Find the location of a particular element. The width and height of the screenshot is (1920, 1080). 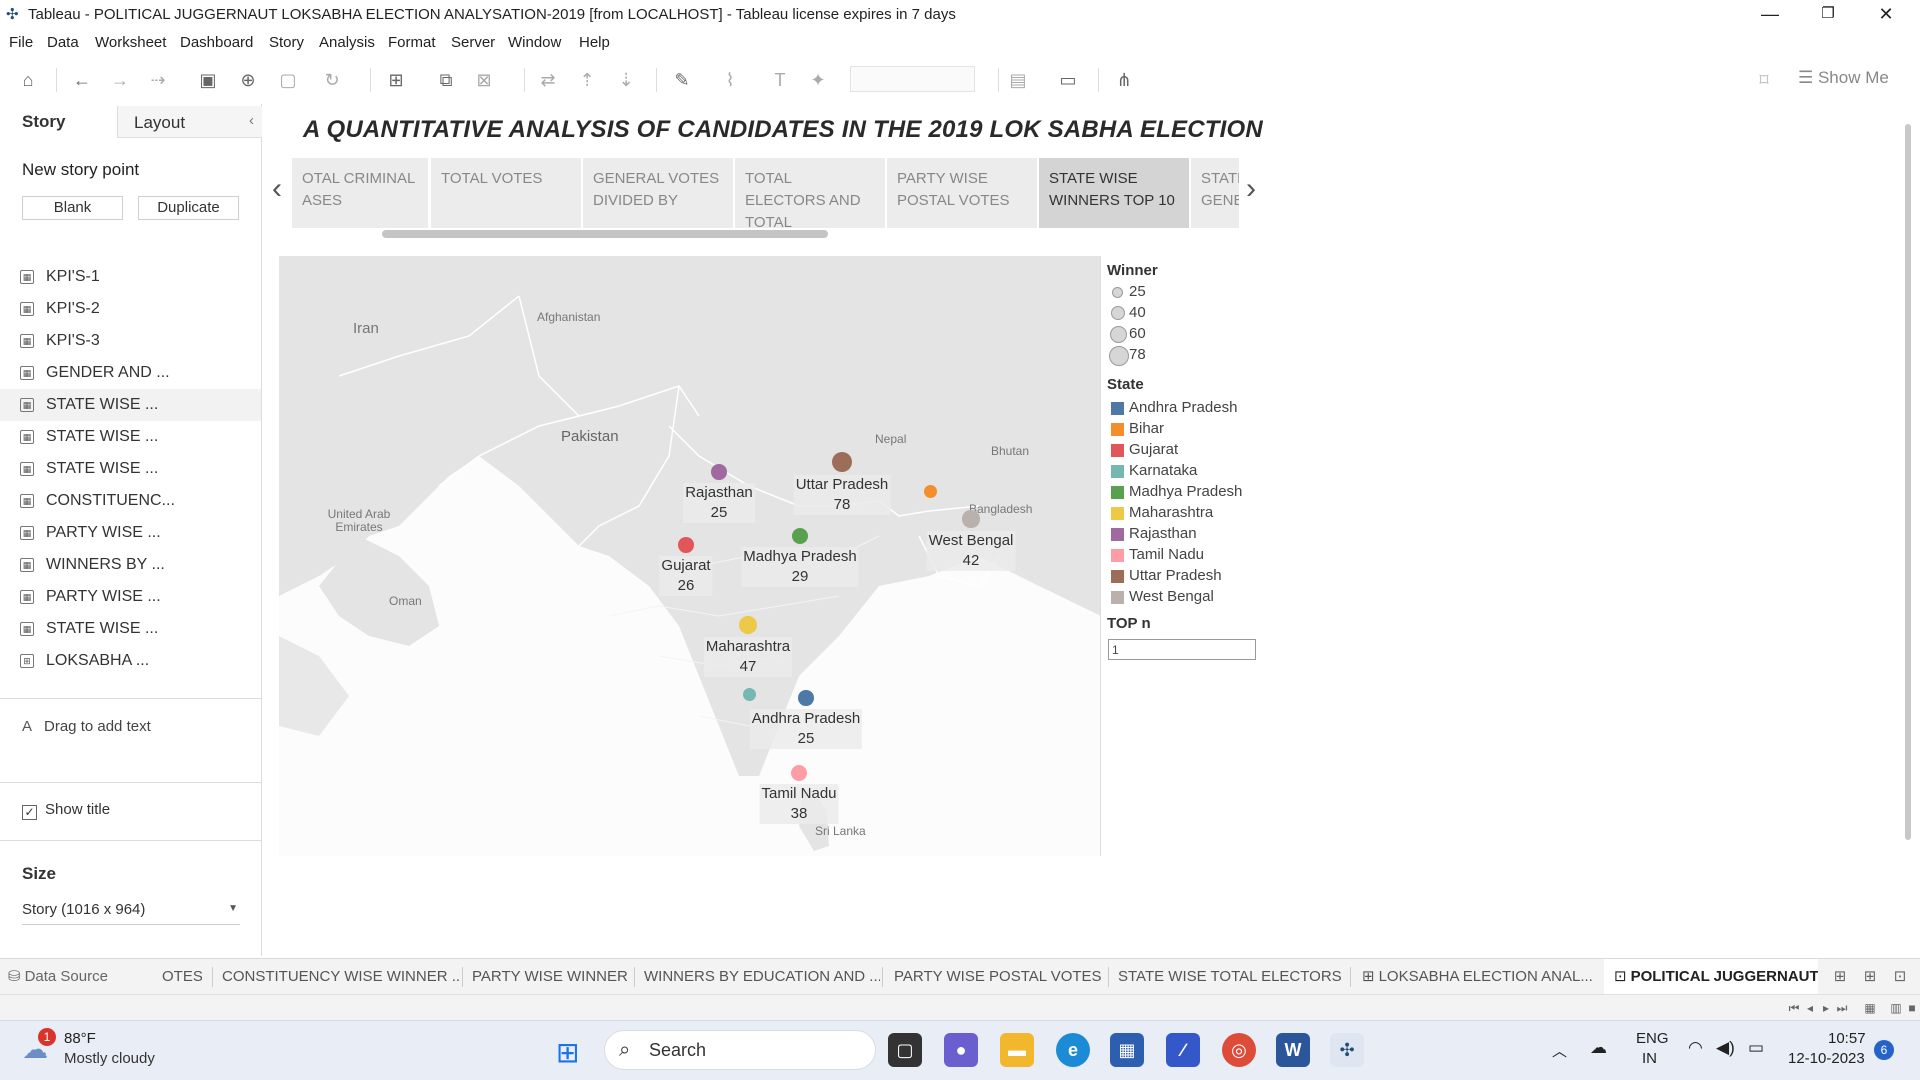

blank-button: Blank is located at coordinates (72, 208).